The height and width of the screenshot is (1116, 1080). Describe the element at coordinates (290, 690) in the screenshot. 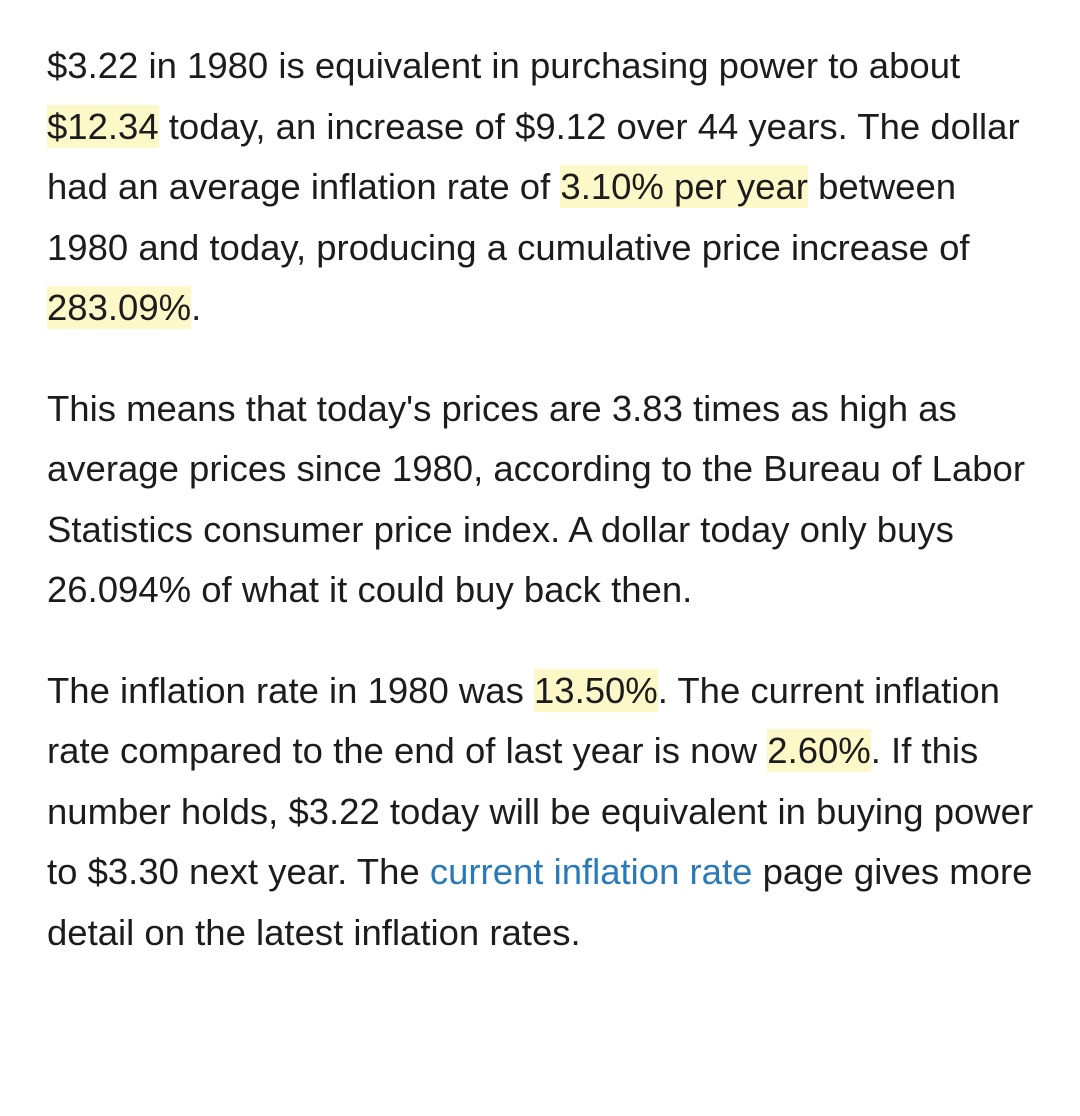

I see `text-segment: The inflation rate in 1980 was` at that location.